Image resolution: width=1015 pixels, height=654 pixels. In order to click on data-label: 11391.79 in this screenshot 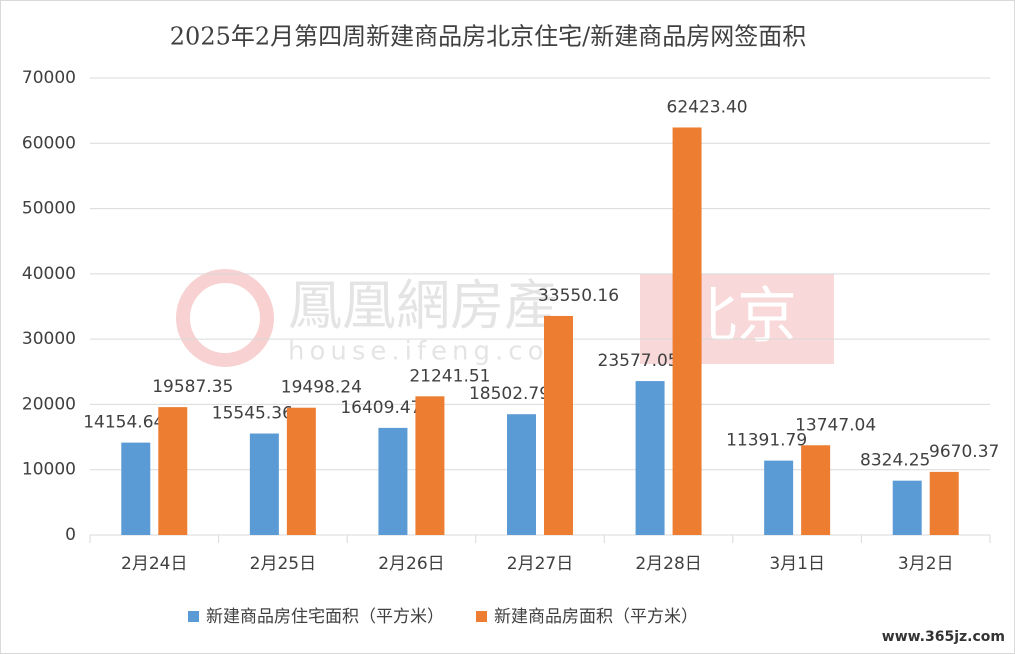, I will do `click(766, 441)`.